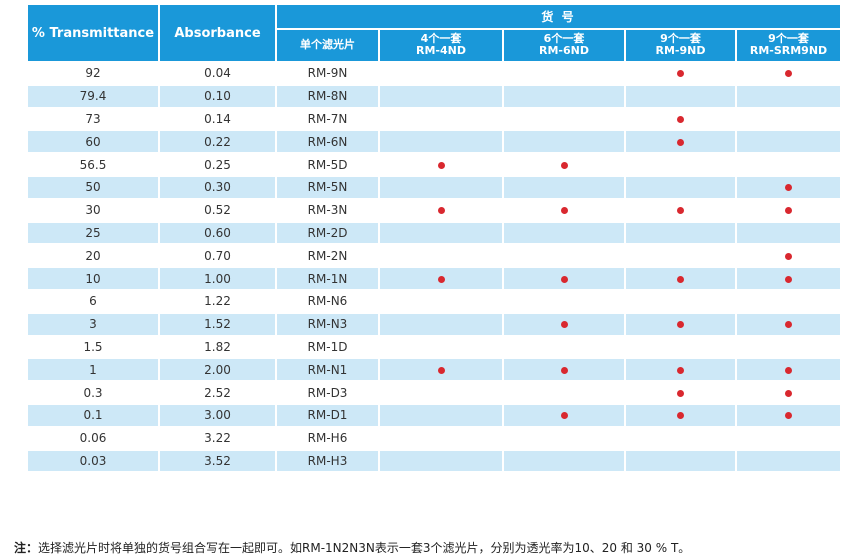 The width and height of the screenshot is (861, 558). I want to click on item-number-header: 货 号, so click(558, 16).